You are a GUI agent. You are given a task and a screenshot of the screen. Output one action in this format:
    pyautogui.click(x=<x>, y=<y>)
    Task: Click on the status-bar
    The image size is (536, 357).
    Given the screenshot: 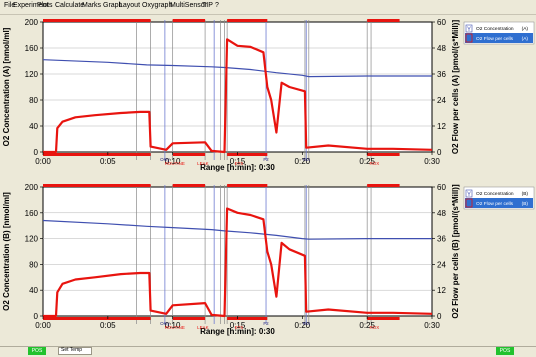 What is the action you would take?
    pyautogui.click(x=268, y=351)
    